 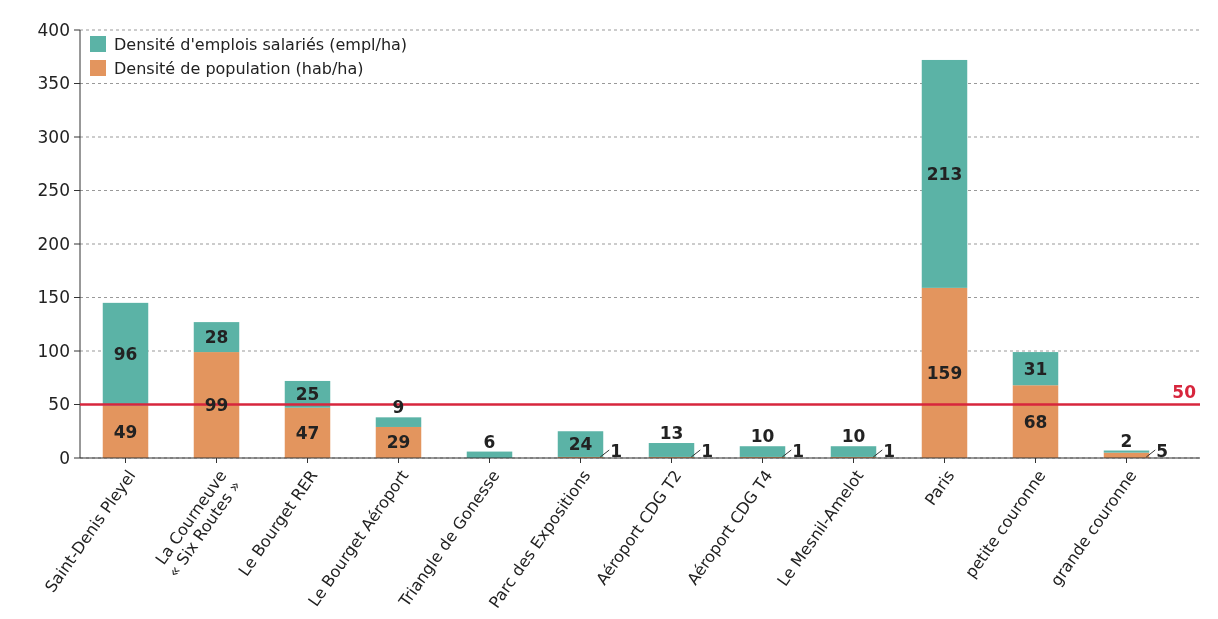 I want to click on data-label: 213, so click(x=944, y=173).